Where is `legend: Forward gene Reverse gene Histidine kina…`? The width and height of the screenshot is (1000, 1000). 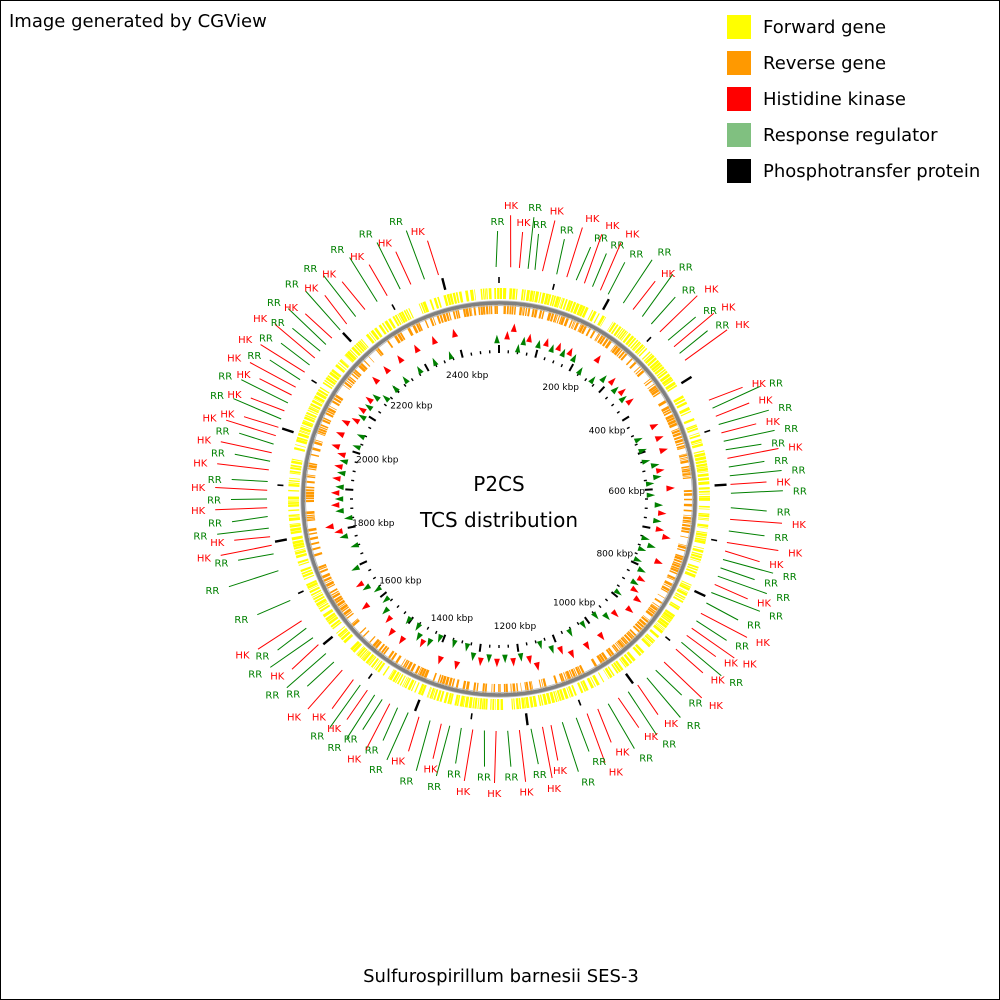 legend: Forward gene Reverse gene Histidine kina… is located at coordinates (853, 99).